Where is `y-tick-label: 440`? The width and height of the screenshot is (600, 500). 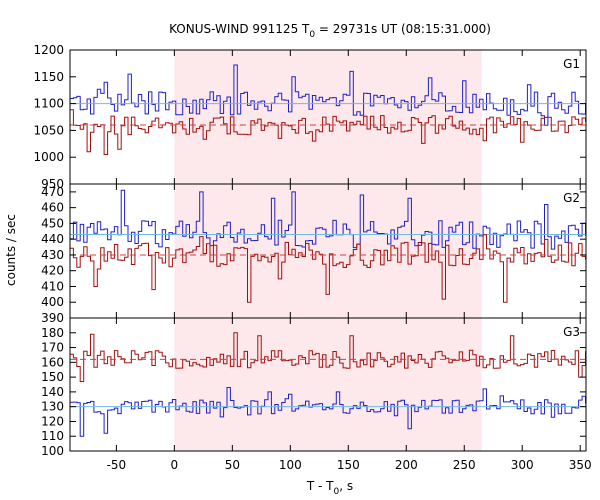 y-tick-label: 440 is located at coordinates (52, 239).